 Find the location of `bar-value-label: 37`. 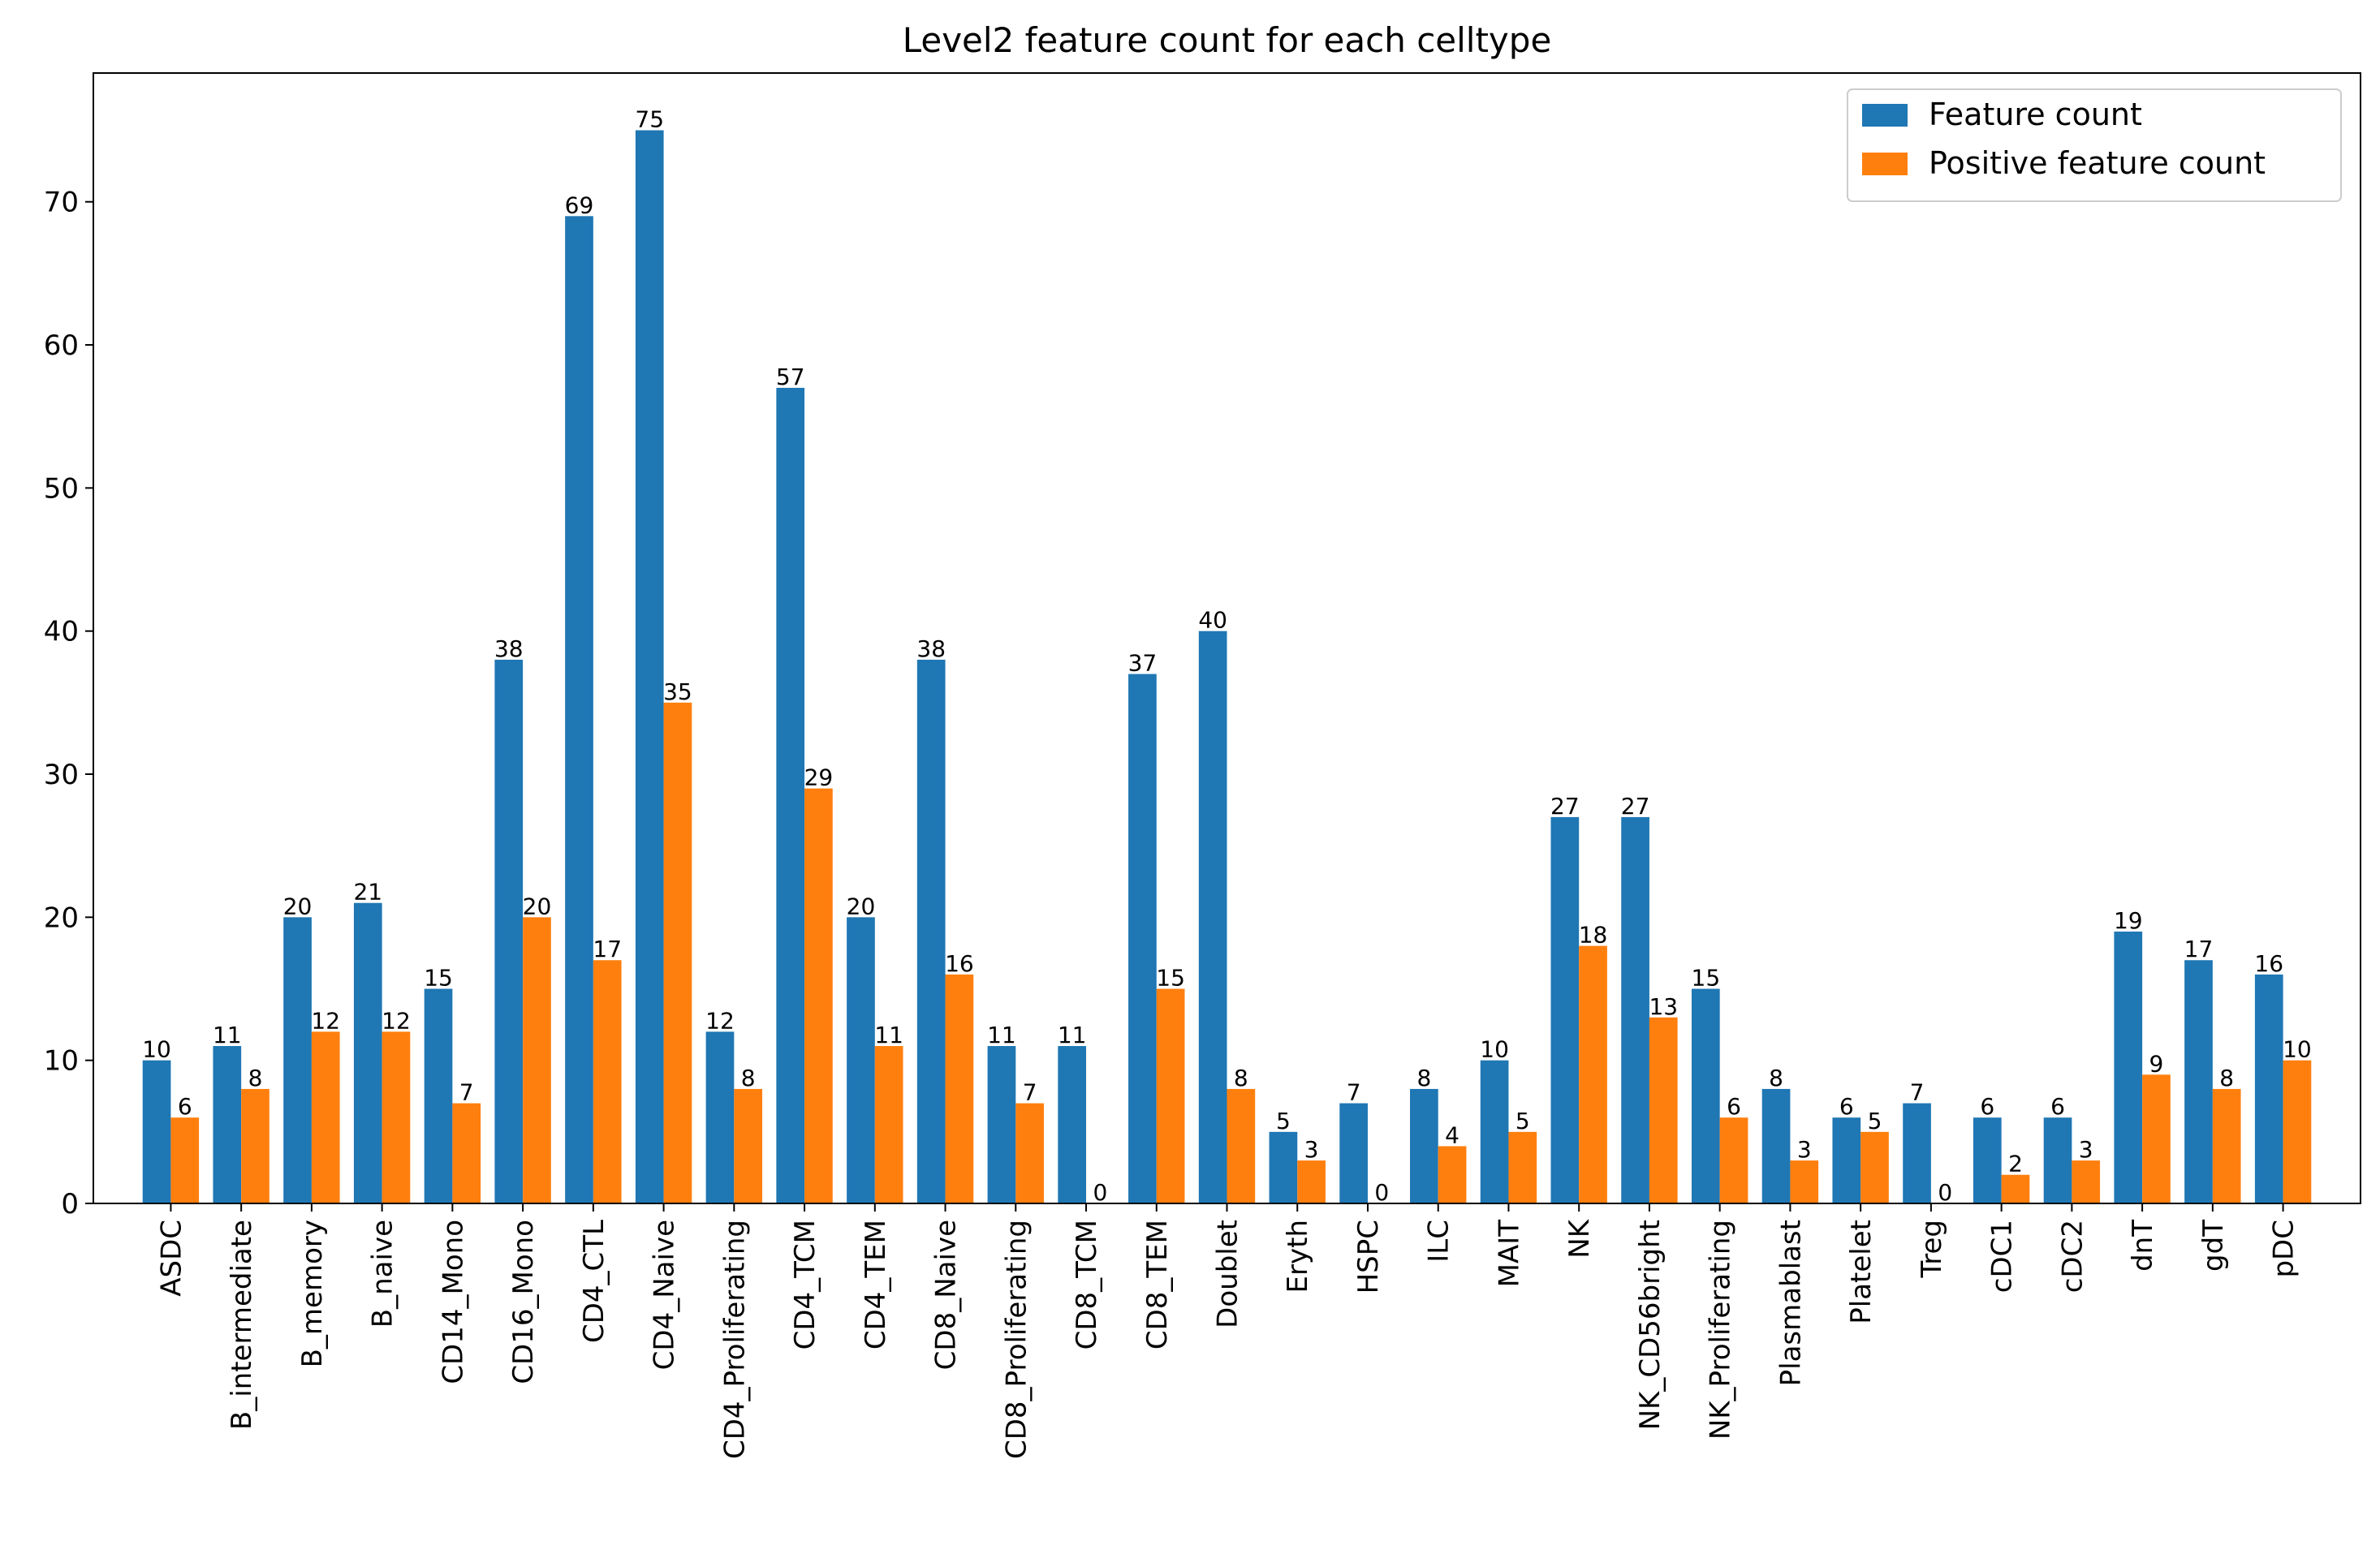

bar-value-label: 37 is located at coordinates (1143, 663).